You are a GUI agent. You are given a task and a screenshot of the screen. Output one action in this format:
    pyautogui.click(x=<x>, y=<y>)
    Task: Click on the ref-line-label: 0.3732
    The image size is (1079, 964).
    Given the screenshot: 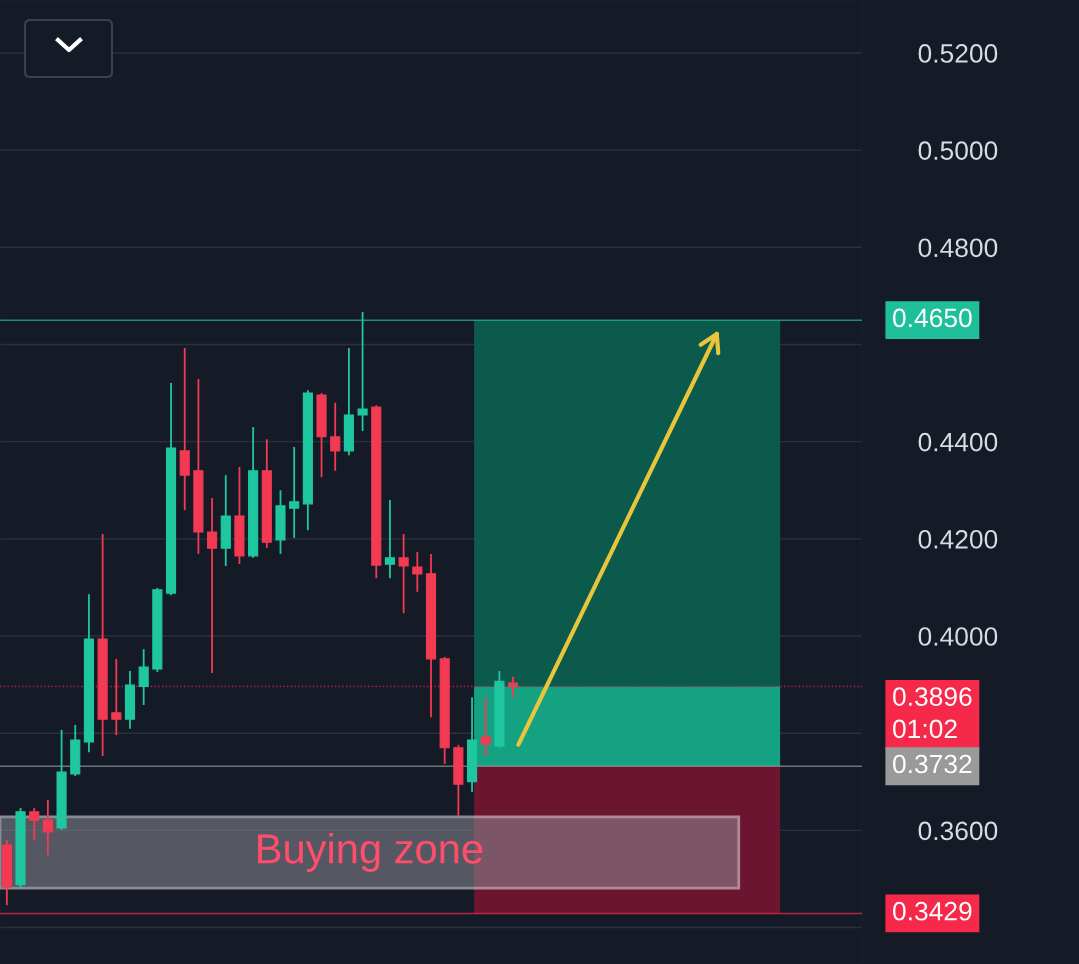 What is the action you would take?
    pyautogui.click(x=932, y=764)
    